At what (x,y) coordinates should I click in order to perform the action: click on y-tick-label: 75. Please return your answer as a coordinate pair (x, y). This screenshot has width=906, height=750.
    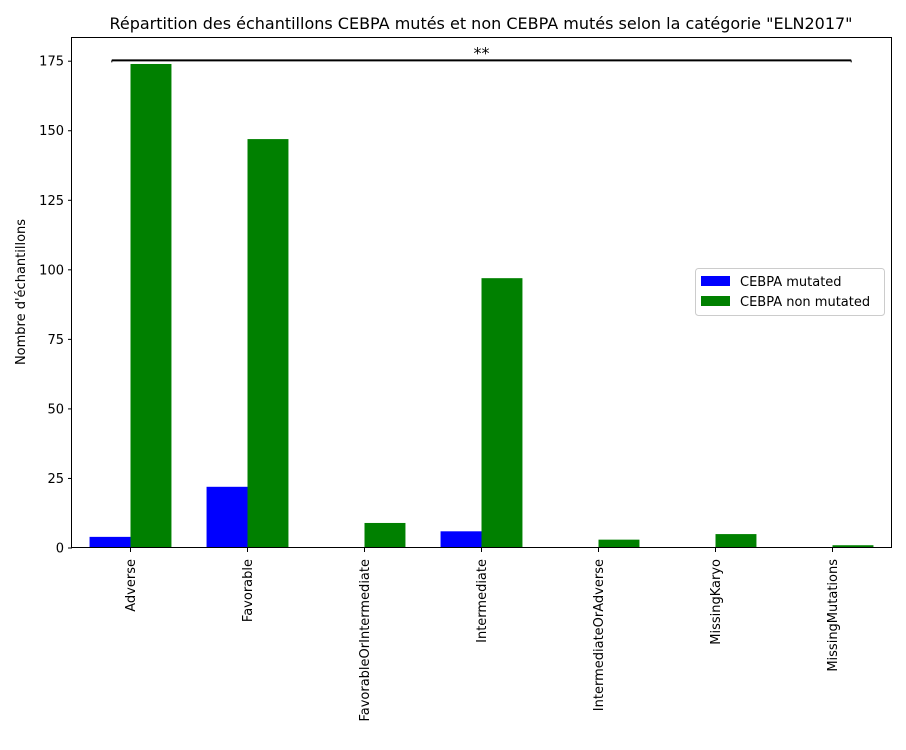
    Looking at the image, I should click on (55, 340).